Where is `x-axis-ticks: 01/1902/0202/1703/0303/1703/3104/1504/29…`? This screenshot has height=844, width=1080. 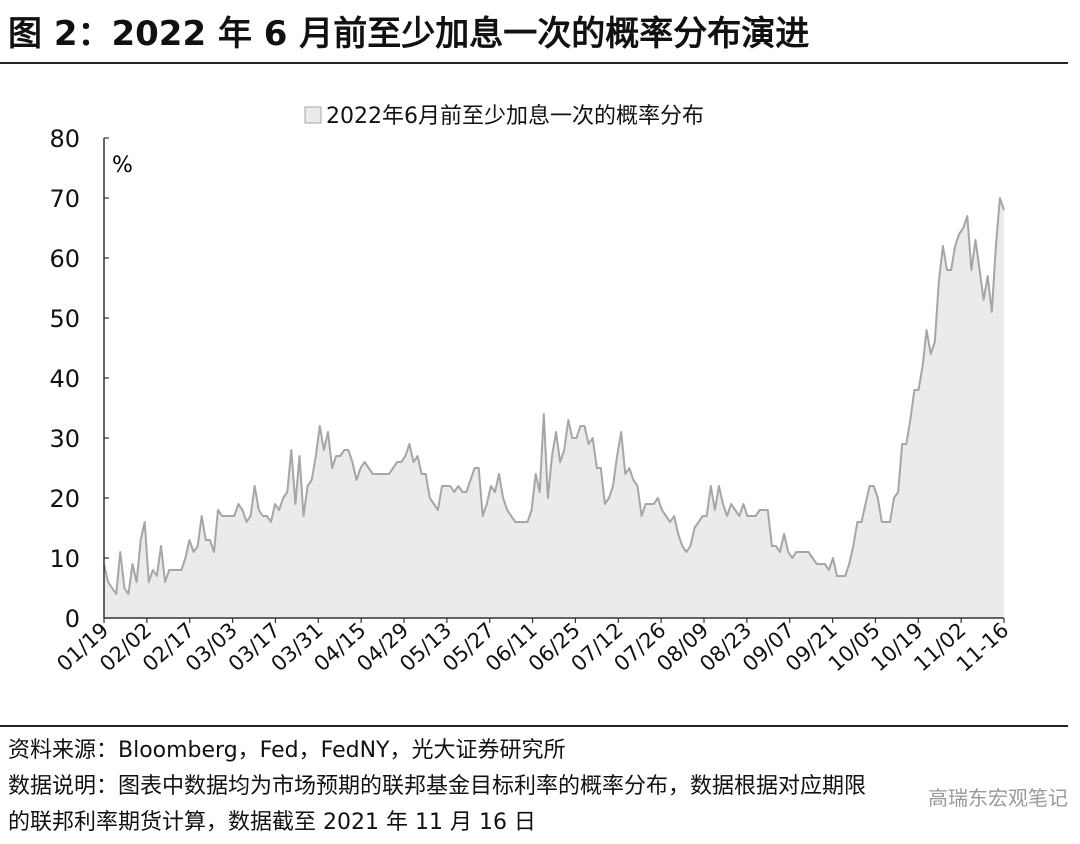
x-axis-ticks: 01/1902/0202/1703/0303/1703/3104/1504/29… is located at coordinates (532, 647).